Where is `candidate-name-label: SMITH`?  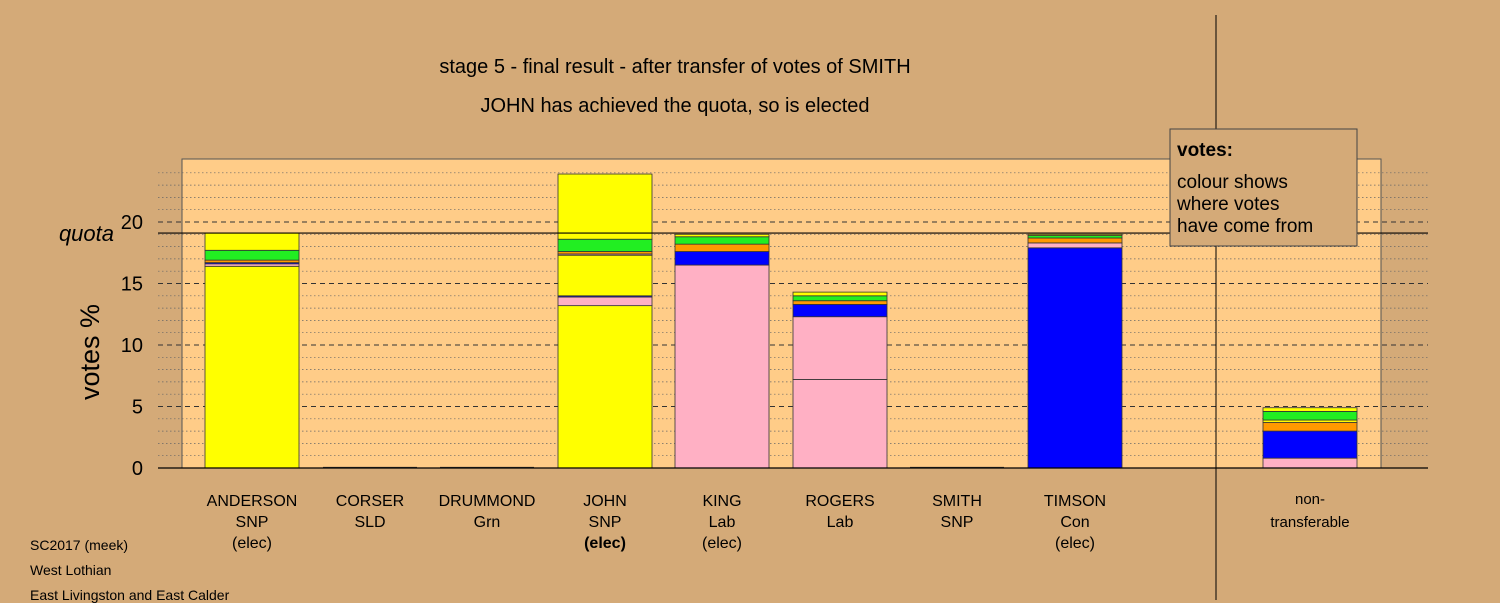 candidate-name-label: SMITH is located at coordinates (957, 501).